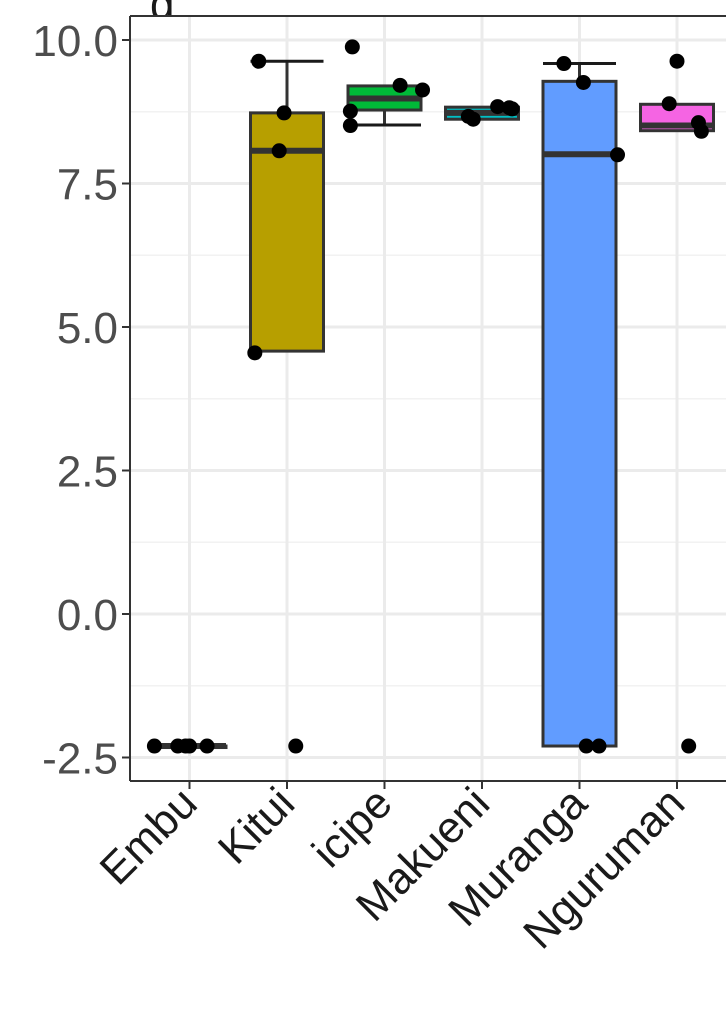 Image resolution: width=726 pixels, height=1022 pixels. What do you see at coordinates (256, 825) in the screenshot?
I see `x-tick-label: Kitui` at bounding box center [256, 825].